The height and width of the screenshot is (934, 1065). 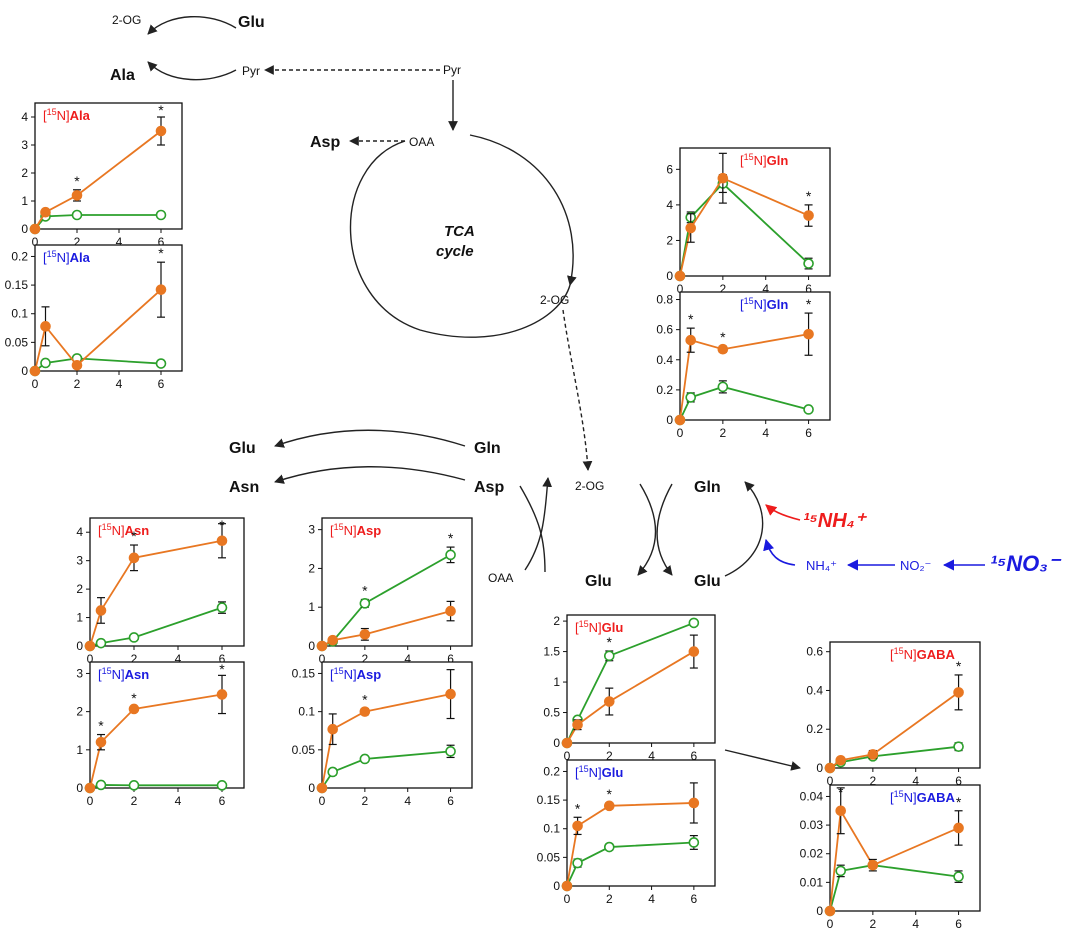 What do you see at coordinates (664, 300) in the screenshot?
I see `y-tick-label: 0.8` at bounding box center [664, 300].